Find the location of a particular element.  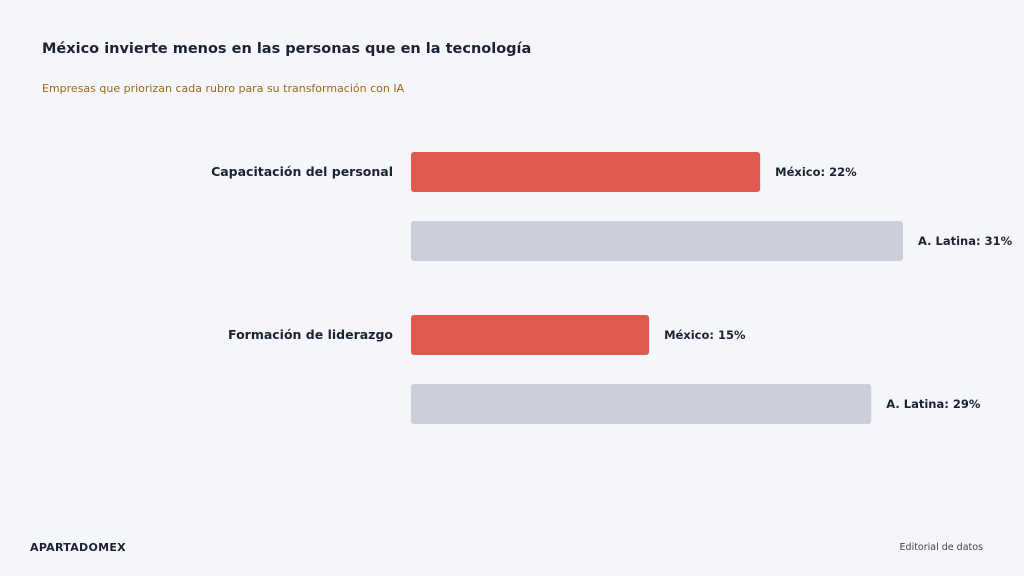

data-label-mexico-formacion-de-liderazgo: México: 15% is located at coordinates (705, 335).